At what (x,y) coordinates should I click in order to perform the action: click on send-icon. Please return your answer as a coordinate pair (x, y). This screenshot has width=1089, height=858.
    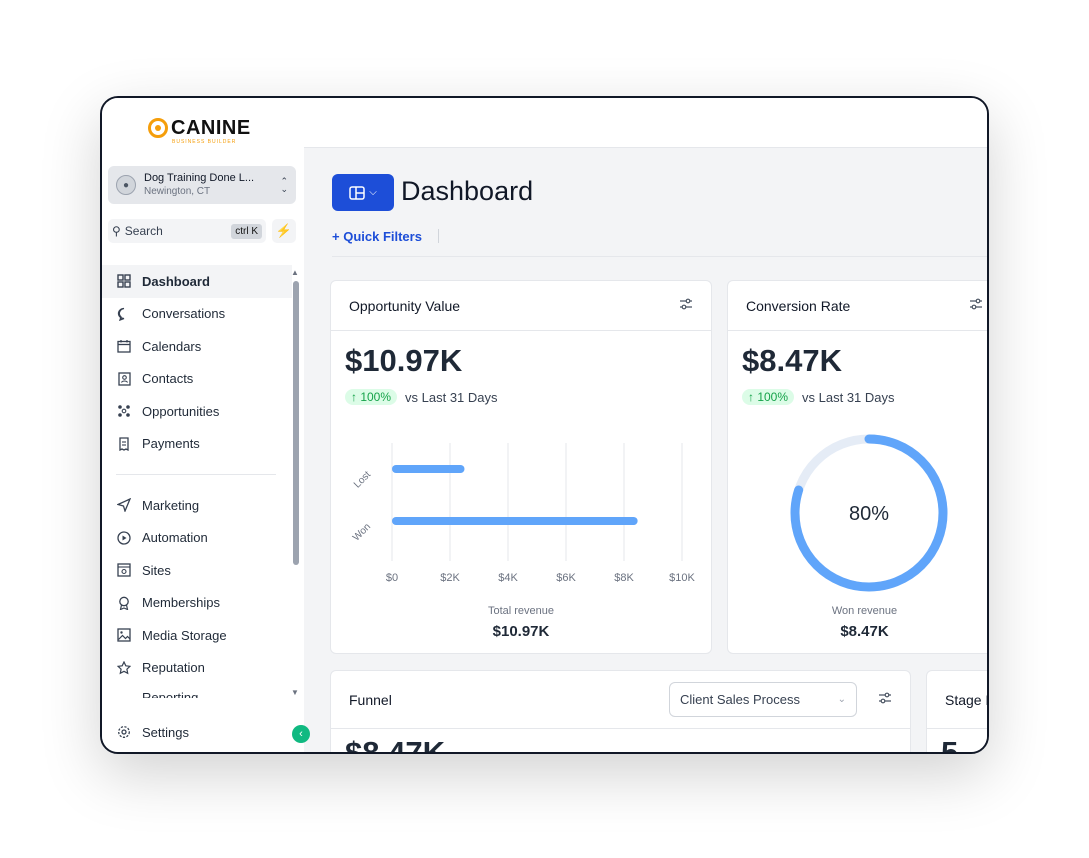
    Looking at the image, I should click on (124, 505).